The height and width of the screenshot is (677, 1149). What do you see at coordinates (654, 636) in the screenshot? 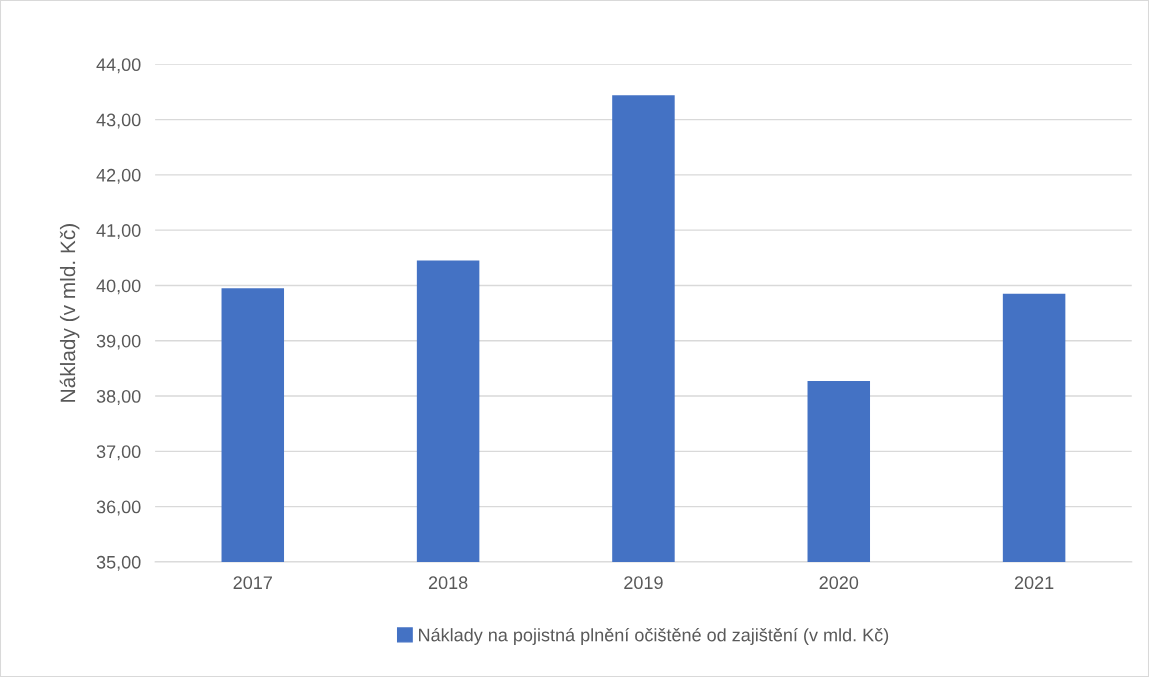
I see `legend-label: Náklady na pojistná plnění očištěné od zajištění (v mld. Kč)` at bounding box center [654, 636].